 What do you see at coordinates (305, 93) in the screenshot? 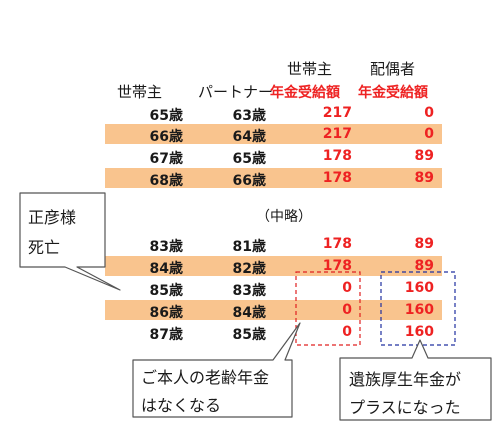
I see `header-head-pension: 年金受給額` at bounding box center [305, 93].